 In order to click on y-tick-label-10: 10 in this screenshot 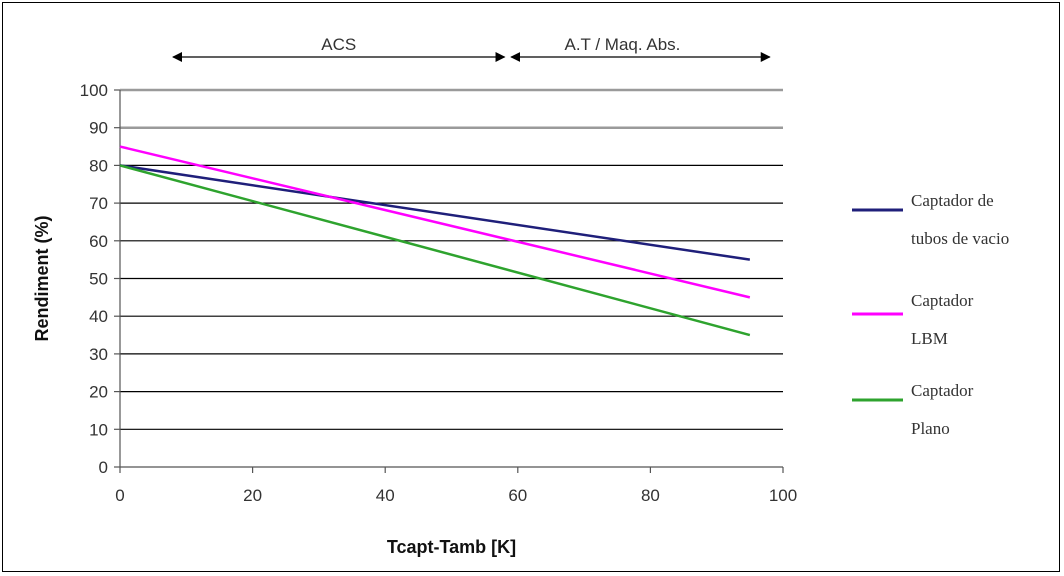, I will do `click(98, 429)`.